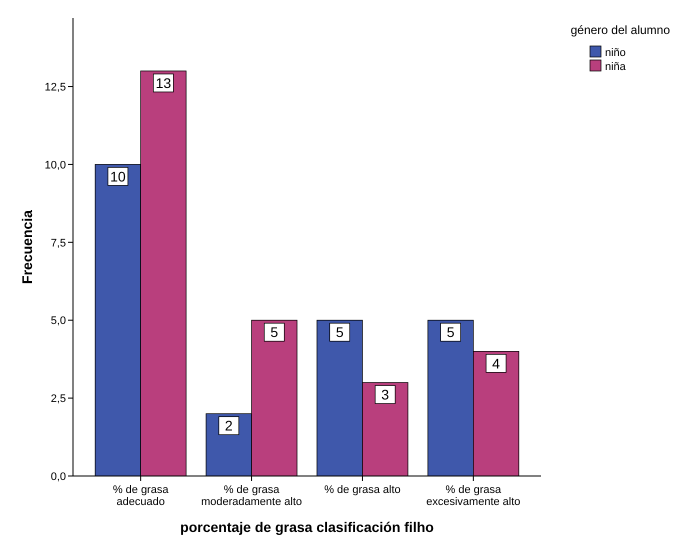 This screenshot has width=680, height=552. I want to click on y-tick-label: 0,0, so click(58, 477).